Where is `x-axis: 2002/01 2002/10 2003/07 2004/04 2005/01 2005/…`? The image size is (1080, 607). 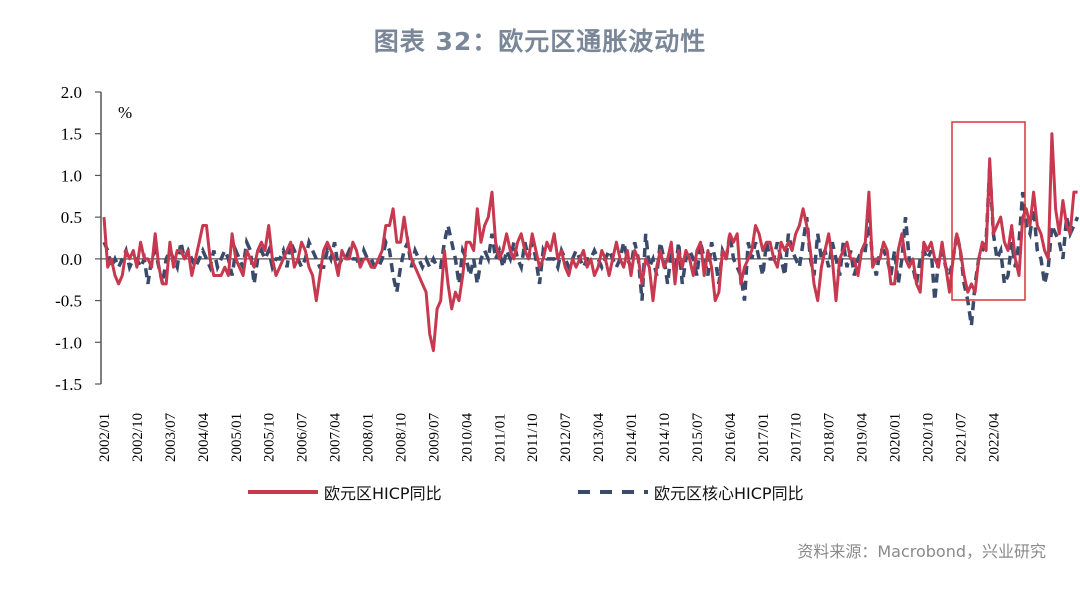 x-axis: 2002/01 2002/10 2003/07 2004/04 2005/01 2005/… is located at coordinates (549, 437).